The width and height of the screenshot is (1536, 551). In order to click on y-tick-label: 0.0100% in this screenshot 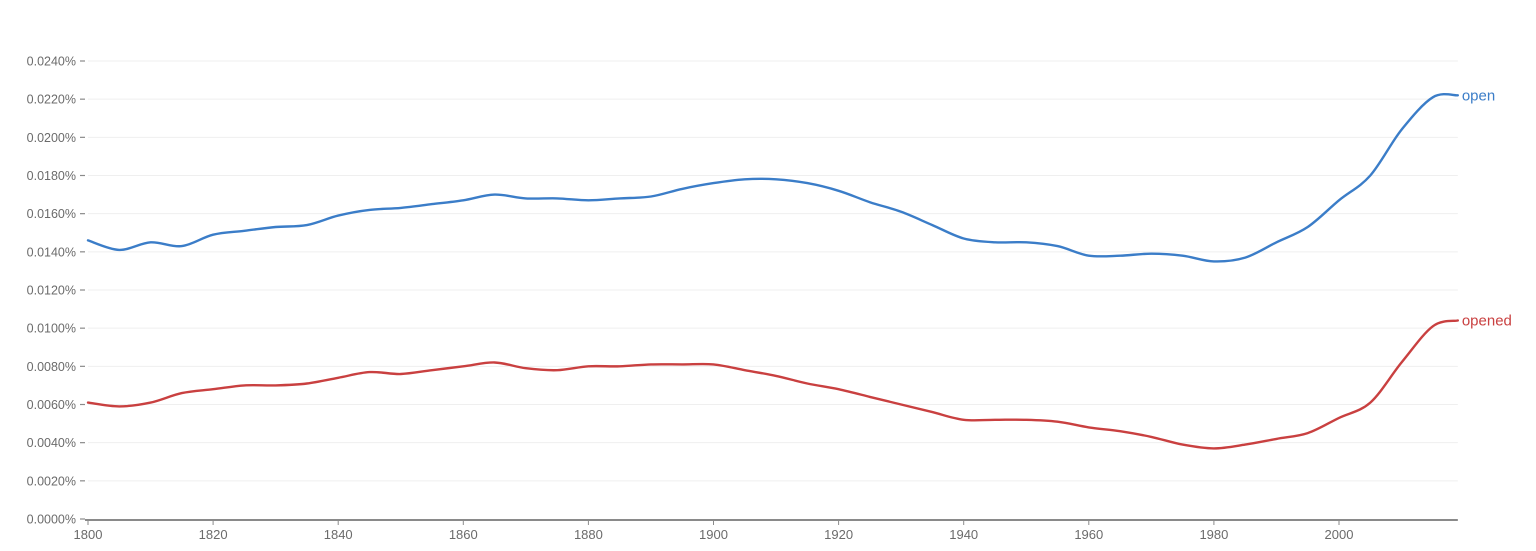, I will do `click(51, 329)`.